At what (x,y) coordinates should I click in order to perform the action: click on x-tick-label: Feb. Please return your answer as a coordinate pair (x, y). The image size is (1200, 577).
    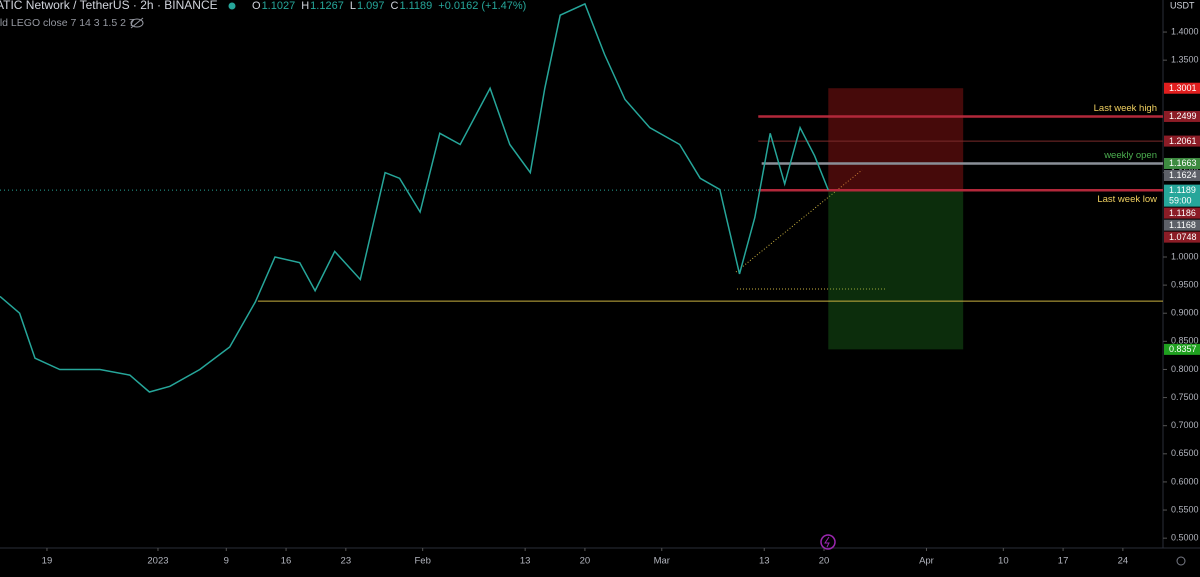
    Looking at the image, I should click on (422, 561).